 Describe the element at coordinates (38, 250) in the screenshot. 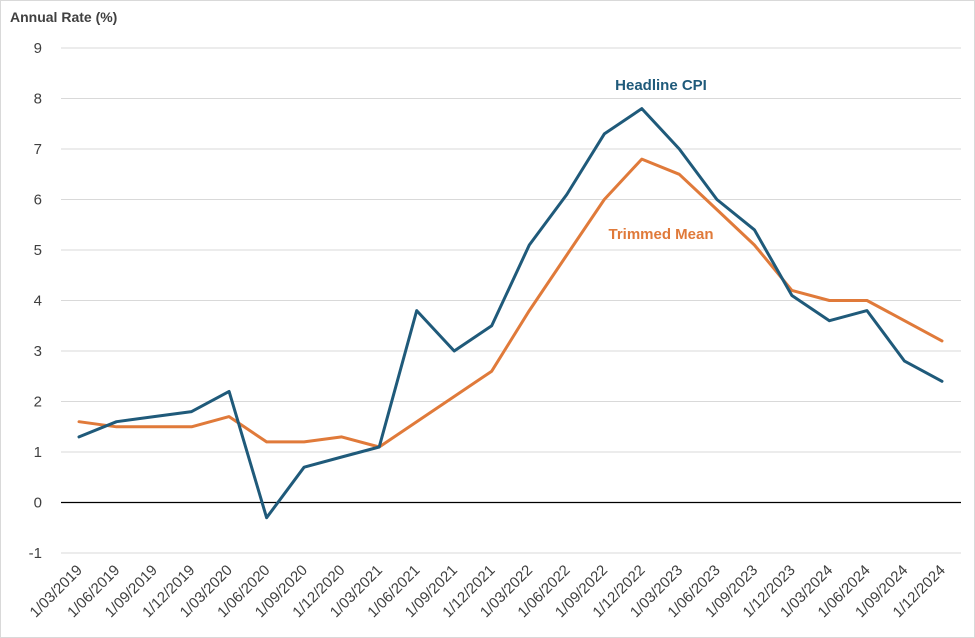

I see `y-tick-label: 5` at that location.